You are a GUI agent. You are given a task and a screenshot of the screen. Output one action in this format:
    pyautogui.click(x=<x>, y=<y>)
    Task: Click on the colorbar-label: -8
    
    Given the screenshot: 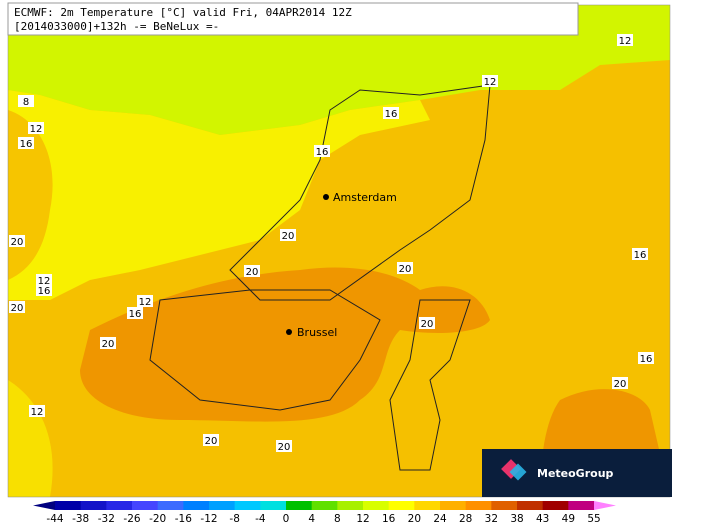 What is the action you would take?
    pyautogui.click(x=234, y=519)
    